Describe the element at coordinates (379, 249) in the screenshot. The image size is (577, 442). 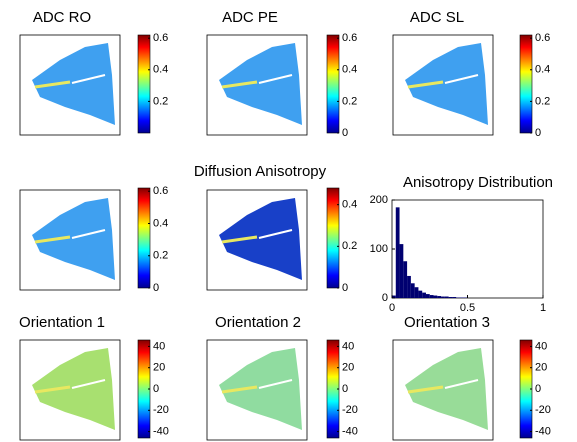
I see `y-tick-label: 100` at that location.